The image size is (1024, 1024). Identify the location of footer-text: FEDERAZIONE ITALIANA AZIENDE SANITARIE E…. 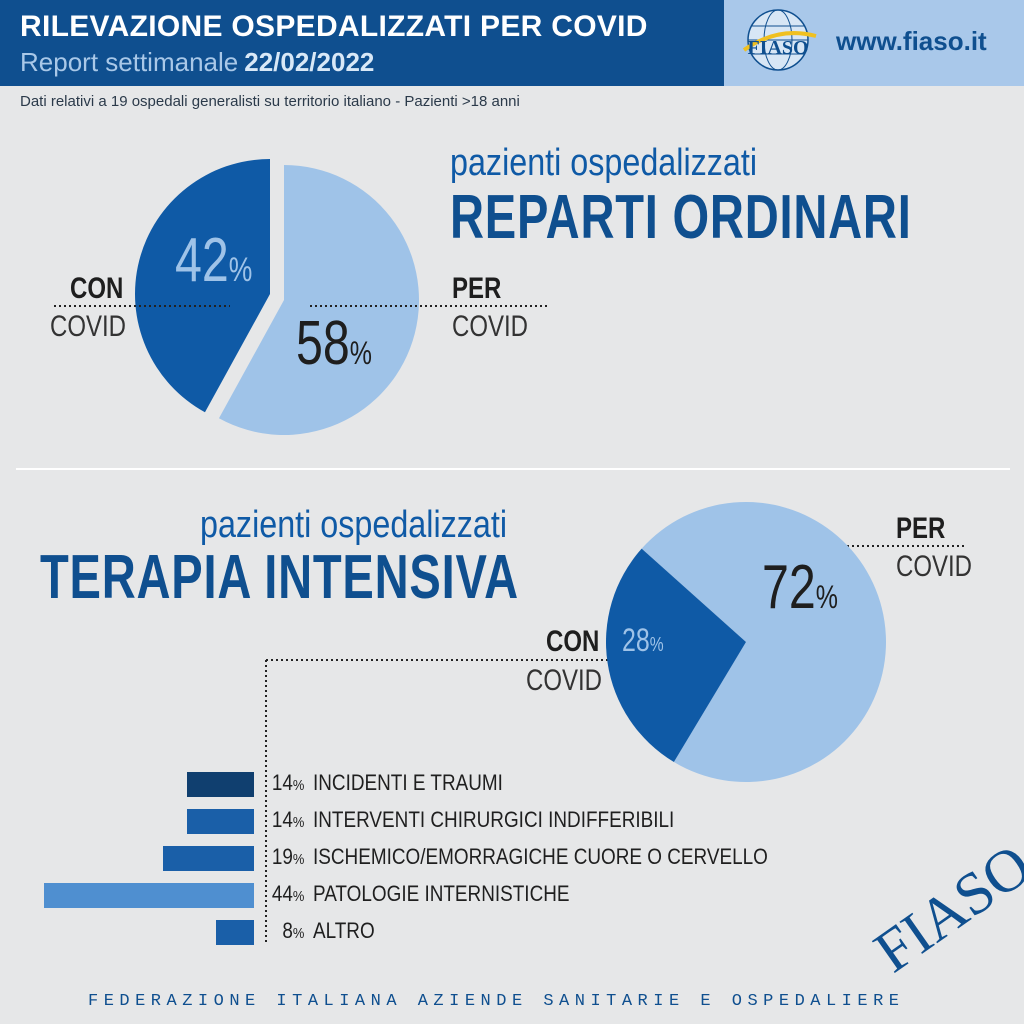
(496, 1001).